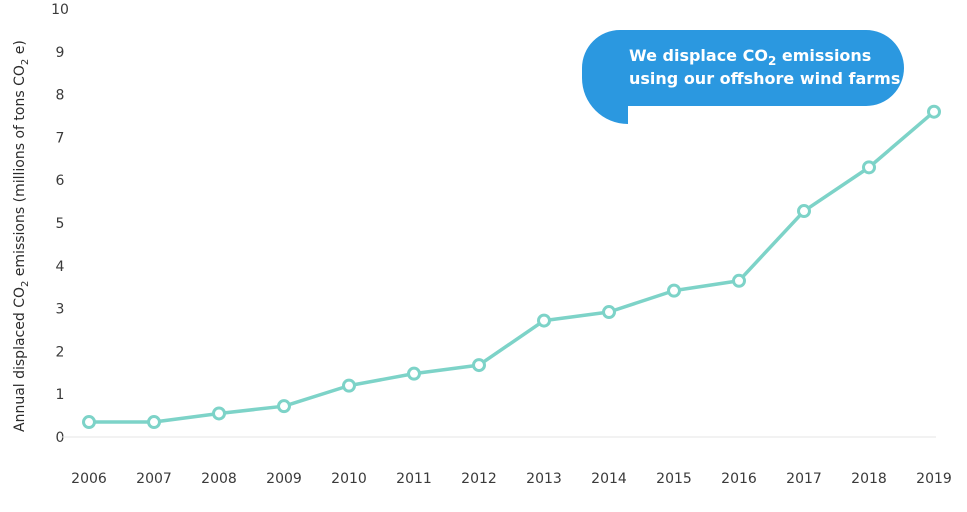  Describe the element at coordinates (804, 479) in the screenshot. I see `x-tick-label: 2017` at that location.